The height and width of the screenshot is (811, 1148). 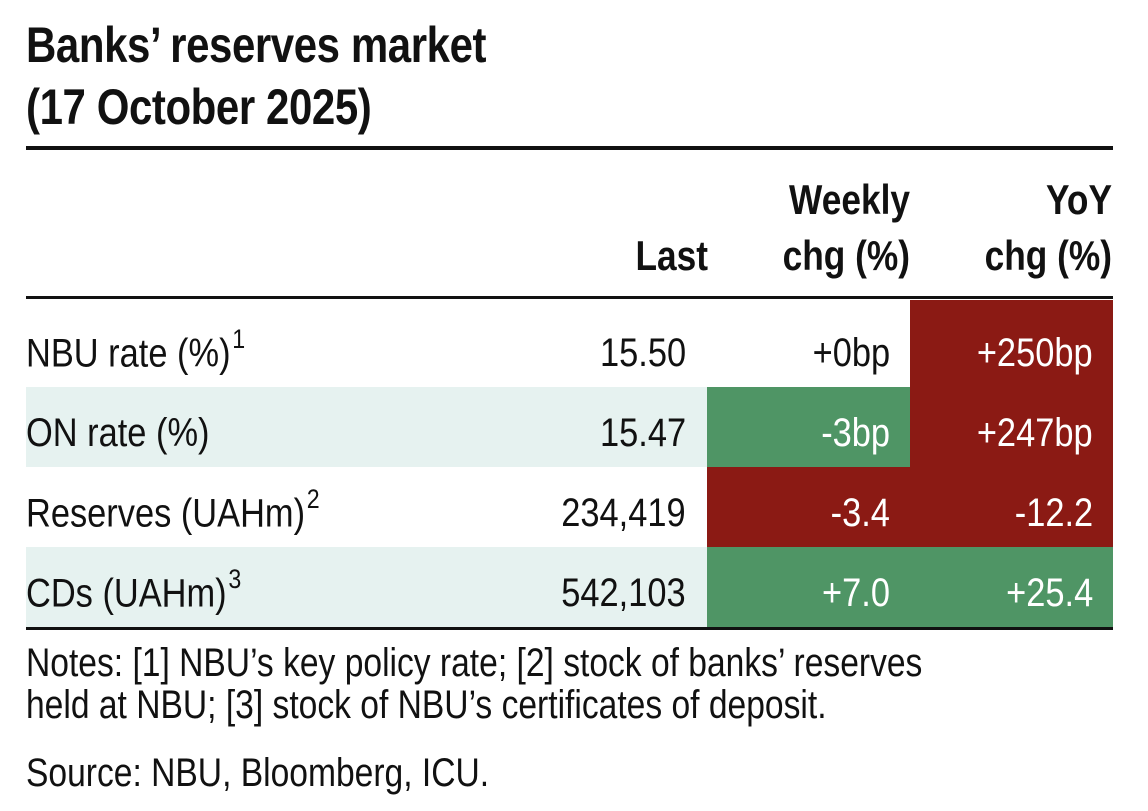 What do you see at coordinates (239, 338) in the screenshot?
I see `footnote-marker: 1` at bounding box center [239, 338].